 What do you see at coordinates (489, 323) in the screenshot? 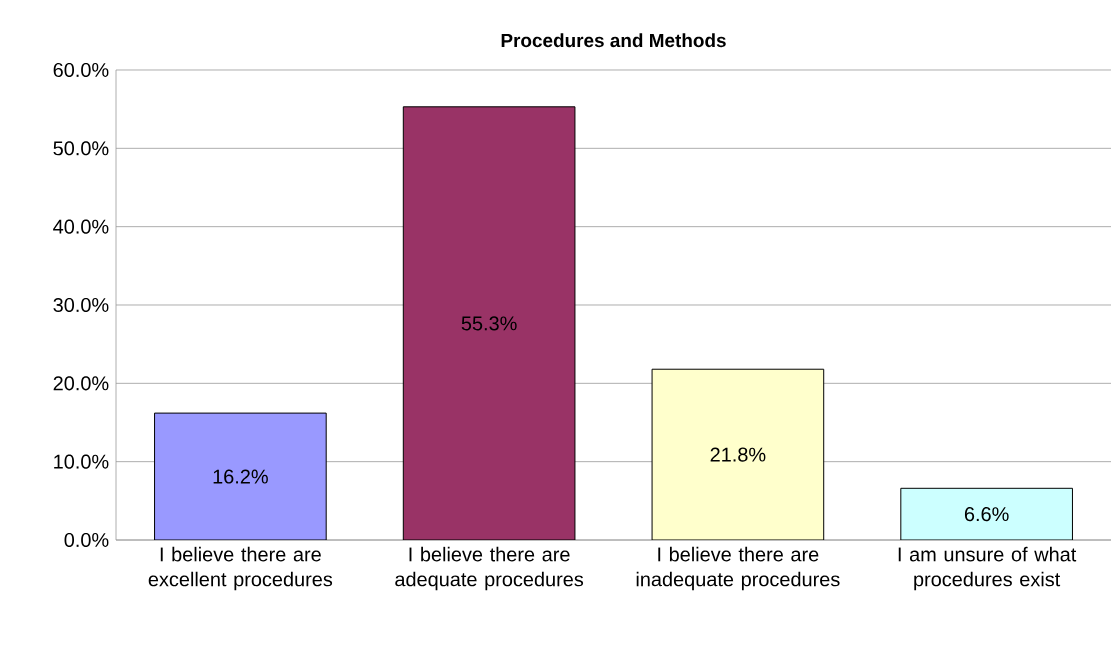
I see `data-label: 55.3%` at bounding box center [489, 323].